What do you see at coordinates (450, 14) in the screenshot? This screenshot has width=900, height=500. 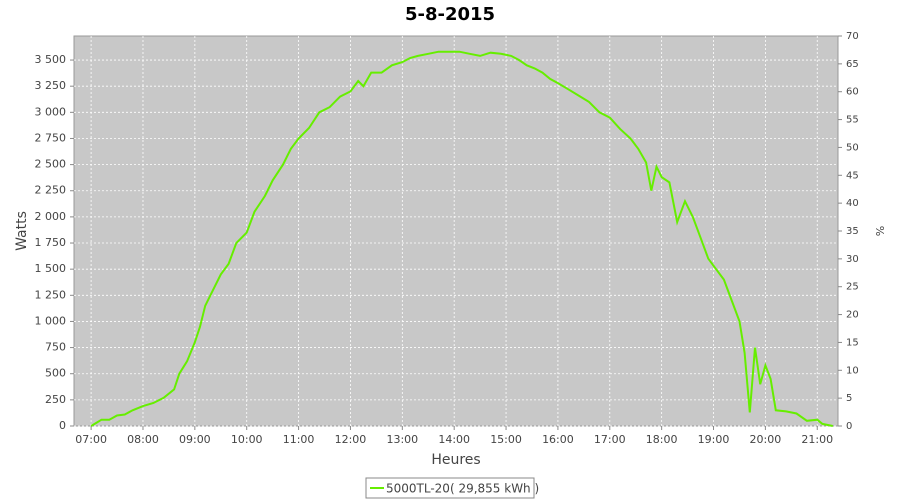 I see `chart-title: 5-8-2015` at bounding box center [450, 14].